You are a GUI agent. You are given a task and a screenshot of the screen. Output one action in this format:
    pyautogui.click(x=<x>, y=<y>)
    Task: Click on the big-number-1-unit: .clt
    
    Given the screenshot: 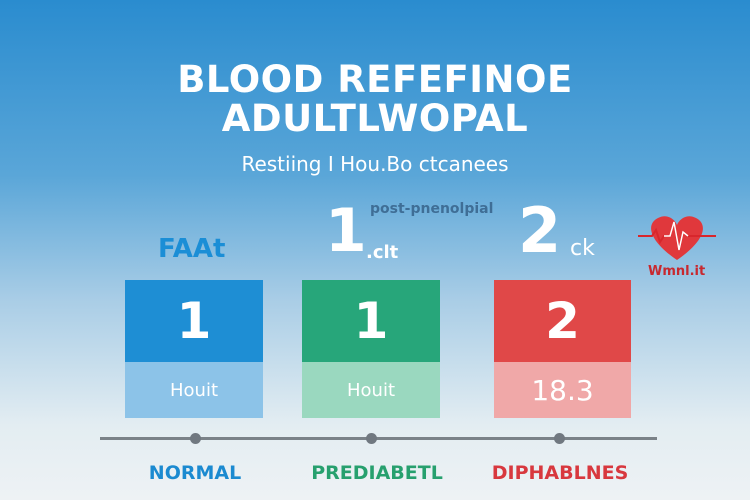 What is the action you would take?
    pyautogui.click(x=382, y=252)
    